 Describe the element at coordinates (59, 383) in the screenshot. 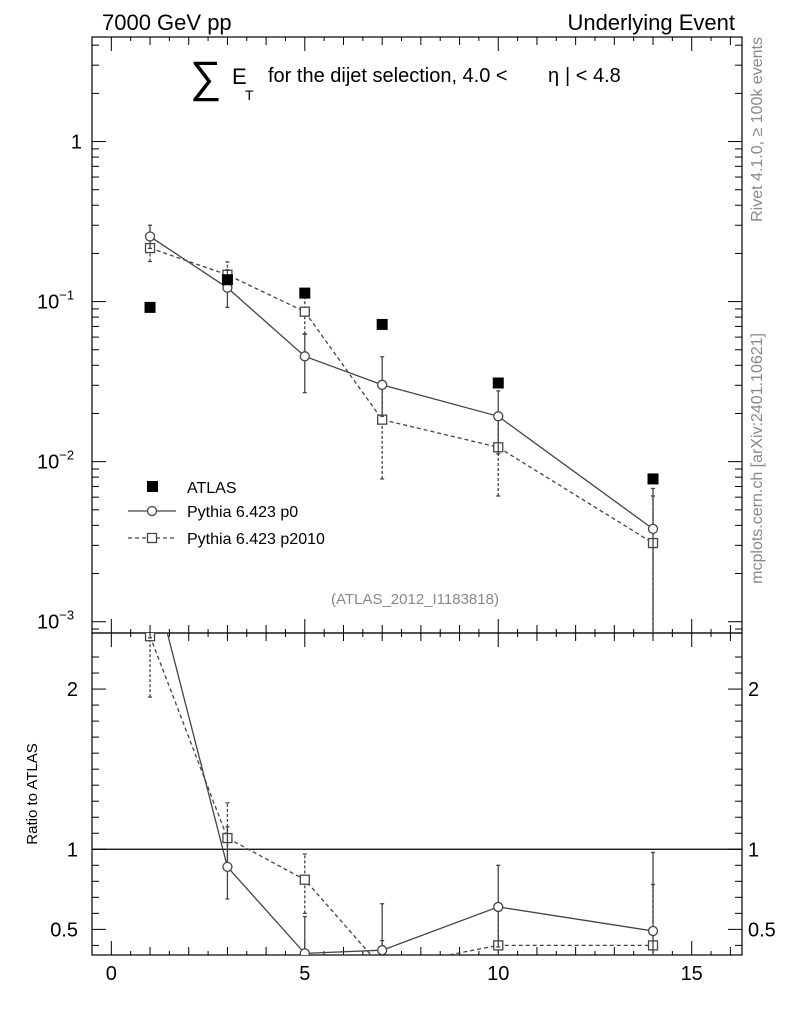

I see `main-y-labels: 1 10⁻¹ 10⁻² 10⁻³` at that location.